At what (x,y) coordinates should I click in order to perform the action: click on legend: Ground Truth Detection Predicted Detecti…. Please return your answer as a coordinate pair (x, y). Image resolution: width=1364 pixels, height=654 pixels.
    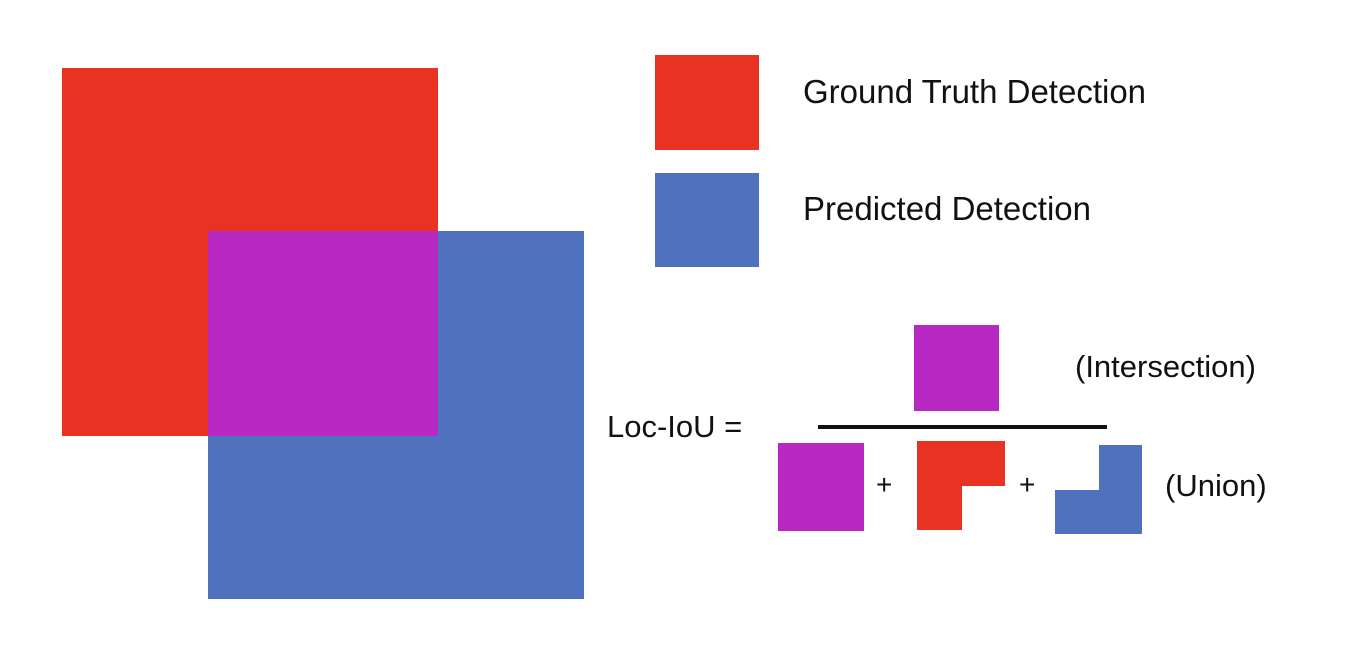
    Looking at the image, I should click on (900, 161).